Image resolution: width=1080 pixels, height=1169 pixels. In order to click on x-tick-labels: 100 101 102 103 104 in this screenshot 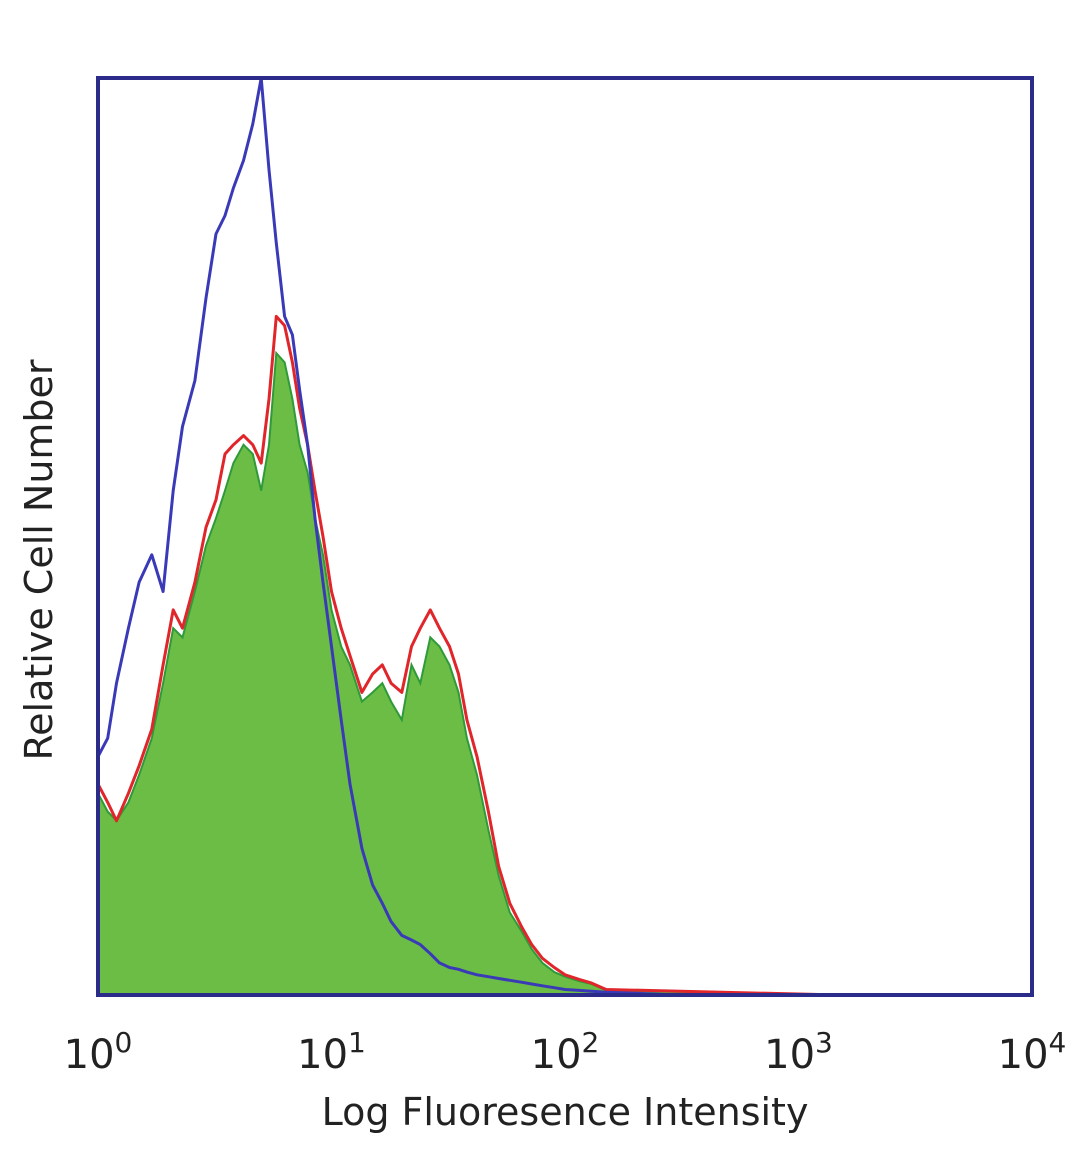, I will do `click(565, 1052)`.